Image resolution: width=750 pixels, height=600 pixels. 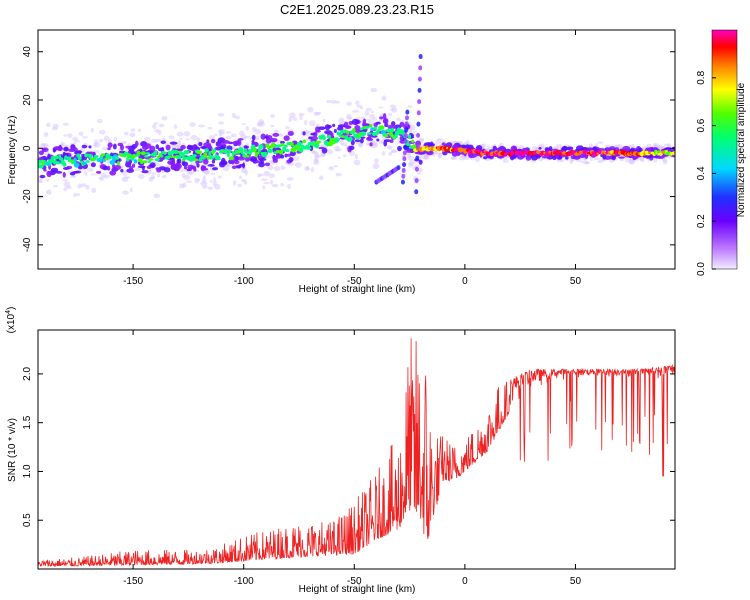 What do you see at coordinates (12, 150) in the screenshot?
I see `spectrogram-y-label: Frequency (Hz)` at bounding box center [12, 150].